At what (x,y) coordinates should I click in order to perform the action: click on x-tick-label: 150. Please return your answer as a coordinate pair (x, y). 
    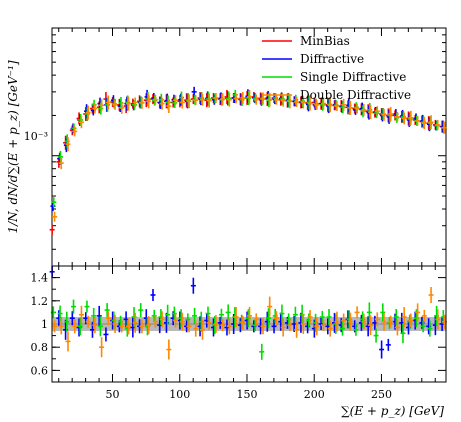
    Looking at the image, I should click on (246, 394).